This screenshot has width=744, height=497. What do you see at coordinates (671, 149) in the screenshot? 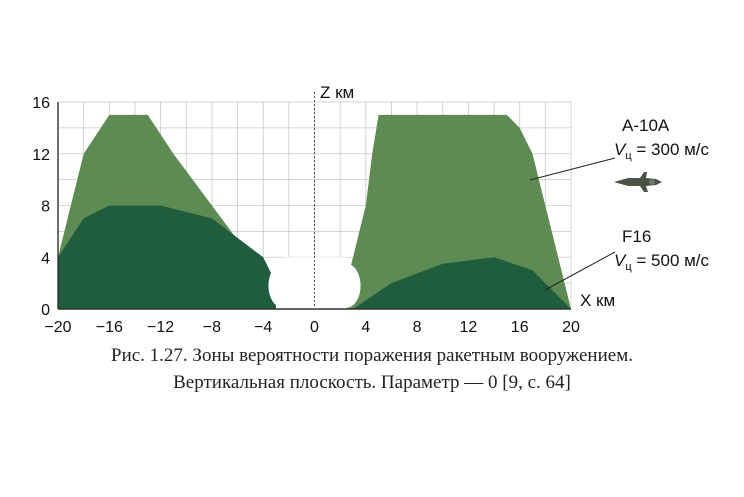
I see `speed-value: = 300 м/с` at bounding box center [671, 149].